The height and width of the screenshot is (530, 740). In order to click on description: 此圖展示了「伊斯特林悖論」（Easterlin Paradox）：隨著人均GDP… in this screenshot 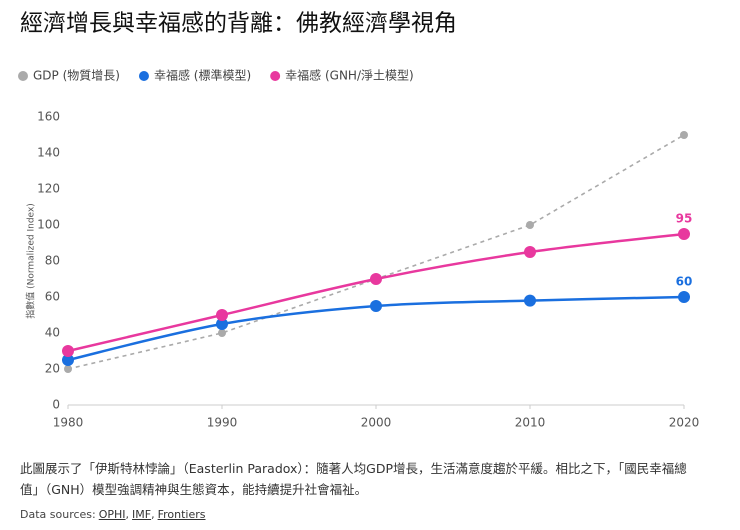, I will do `click(353, 479)`.